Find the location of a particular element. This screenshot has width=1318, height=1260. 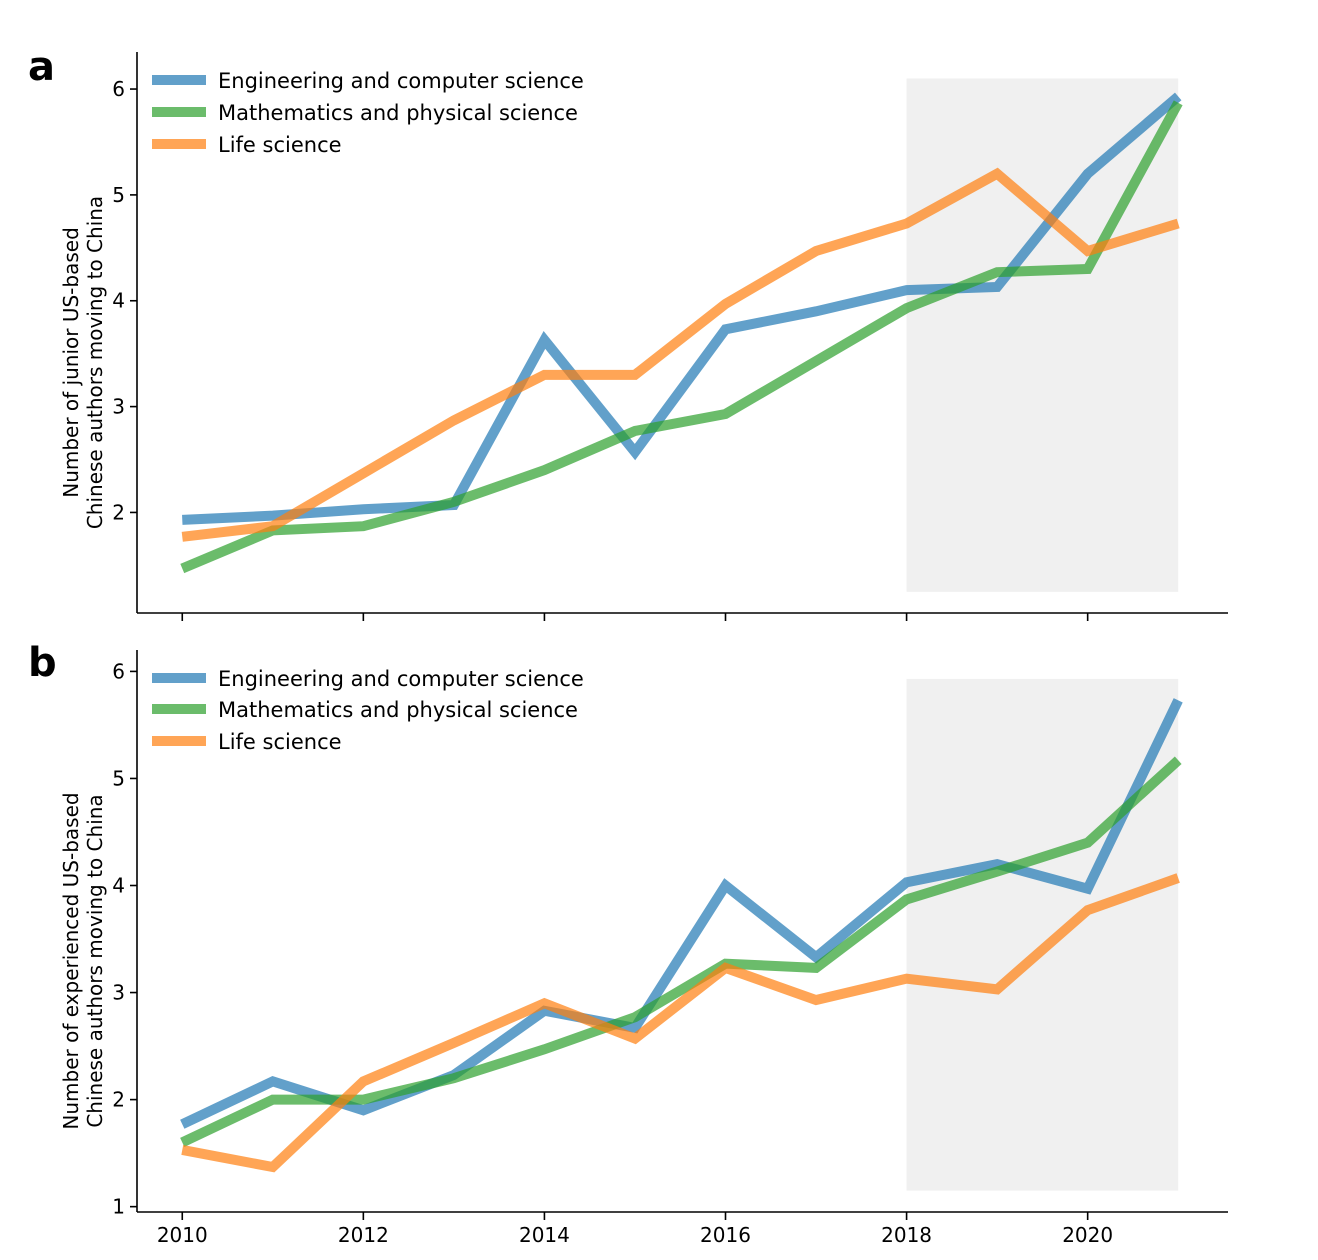

x-tick-label: 2012 is located at coordinates (363, 1235).